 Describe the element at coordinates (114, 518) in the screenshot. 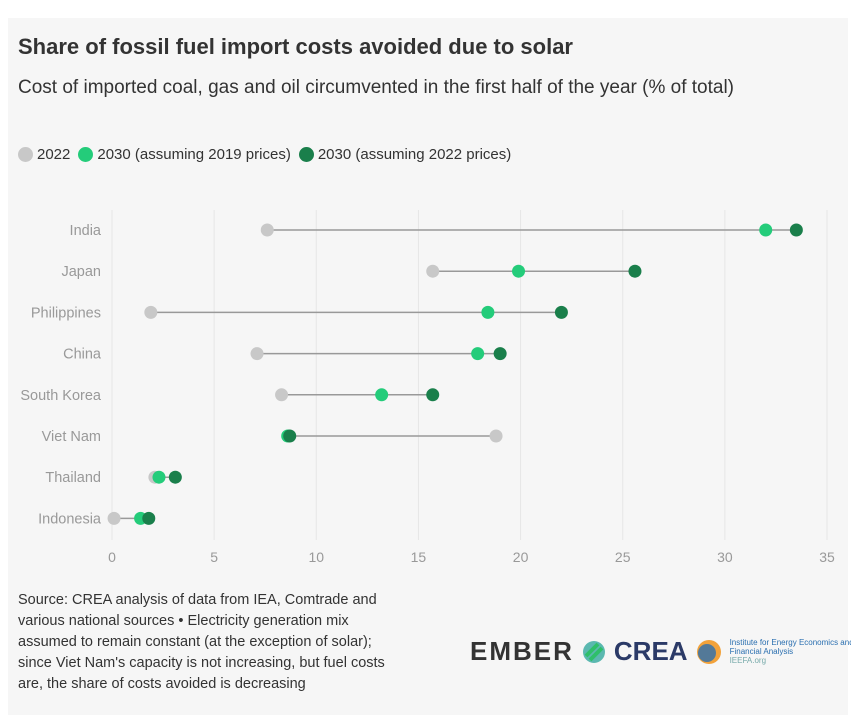

I see `dot-0-indonesia` at that location.